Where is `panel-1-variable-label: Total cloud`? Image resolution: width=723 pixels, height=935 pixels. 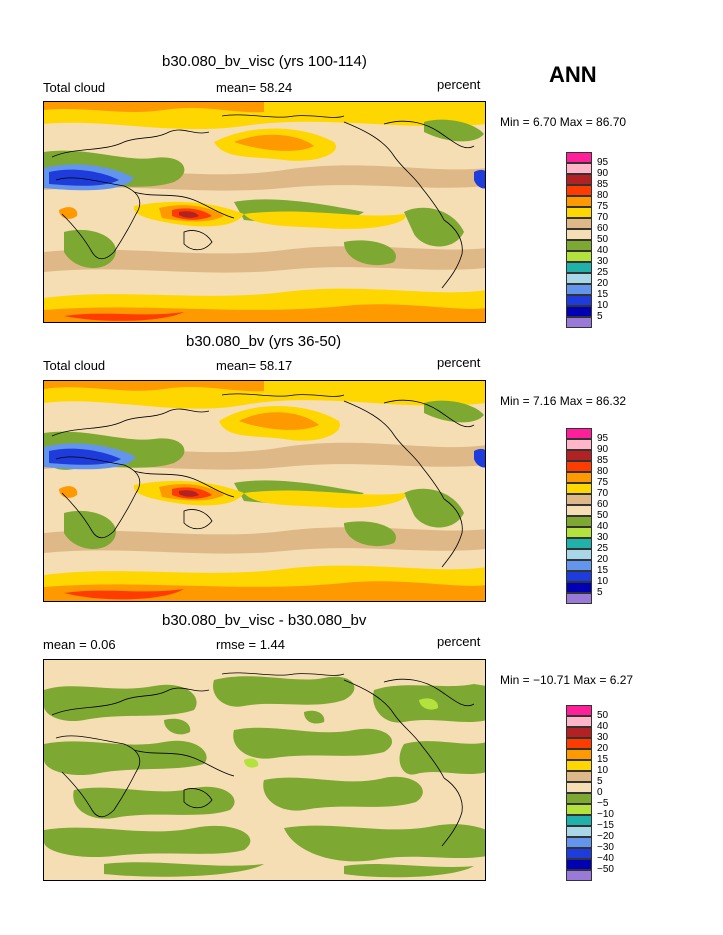 panel-1-variable-label: Total cloud is located at coordinates (74, 87).